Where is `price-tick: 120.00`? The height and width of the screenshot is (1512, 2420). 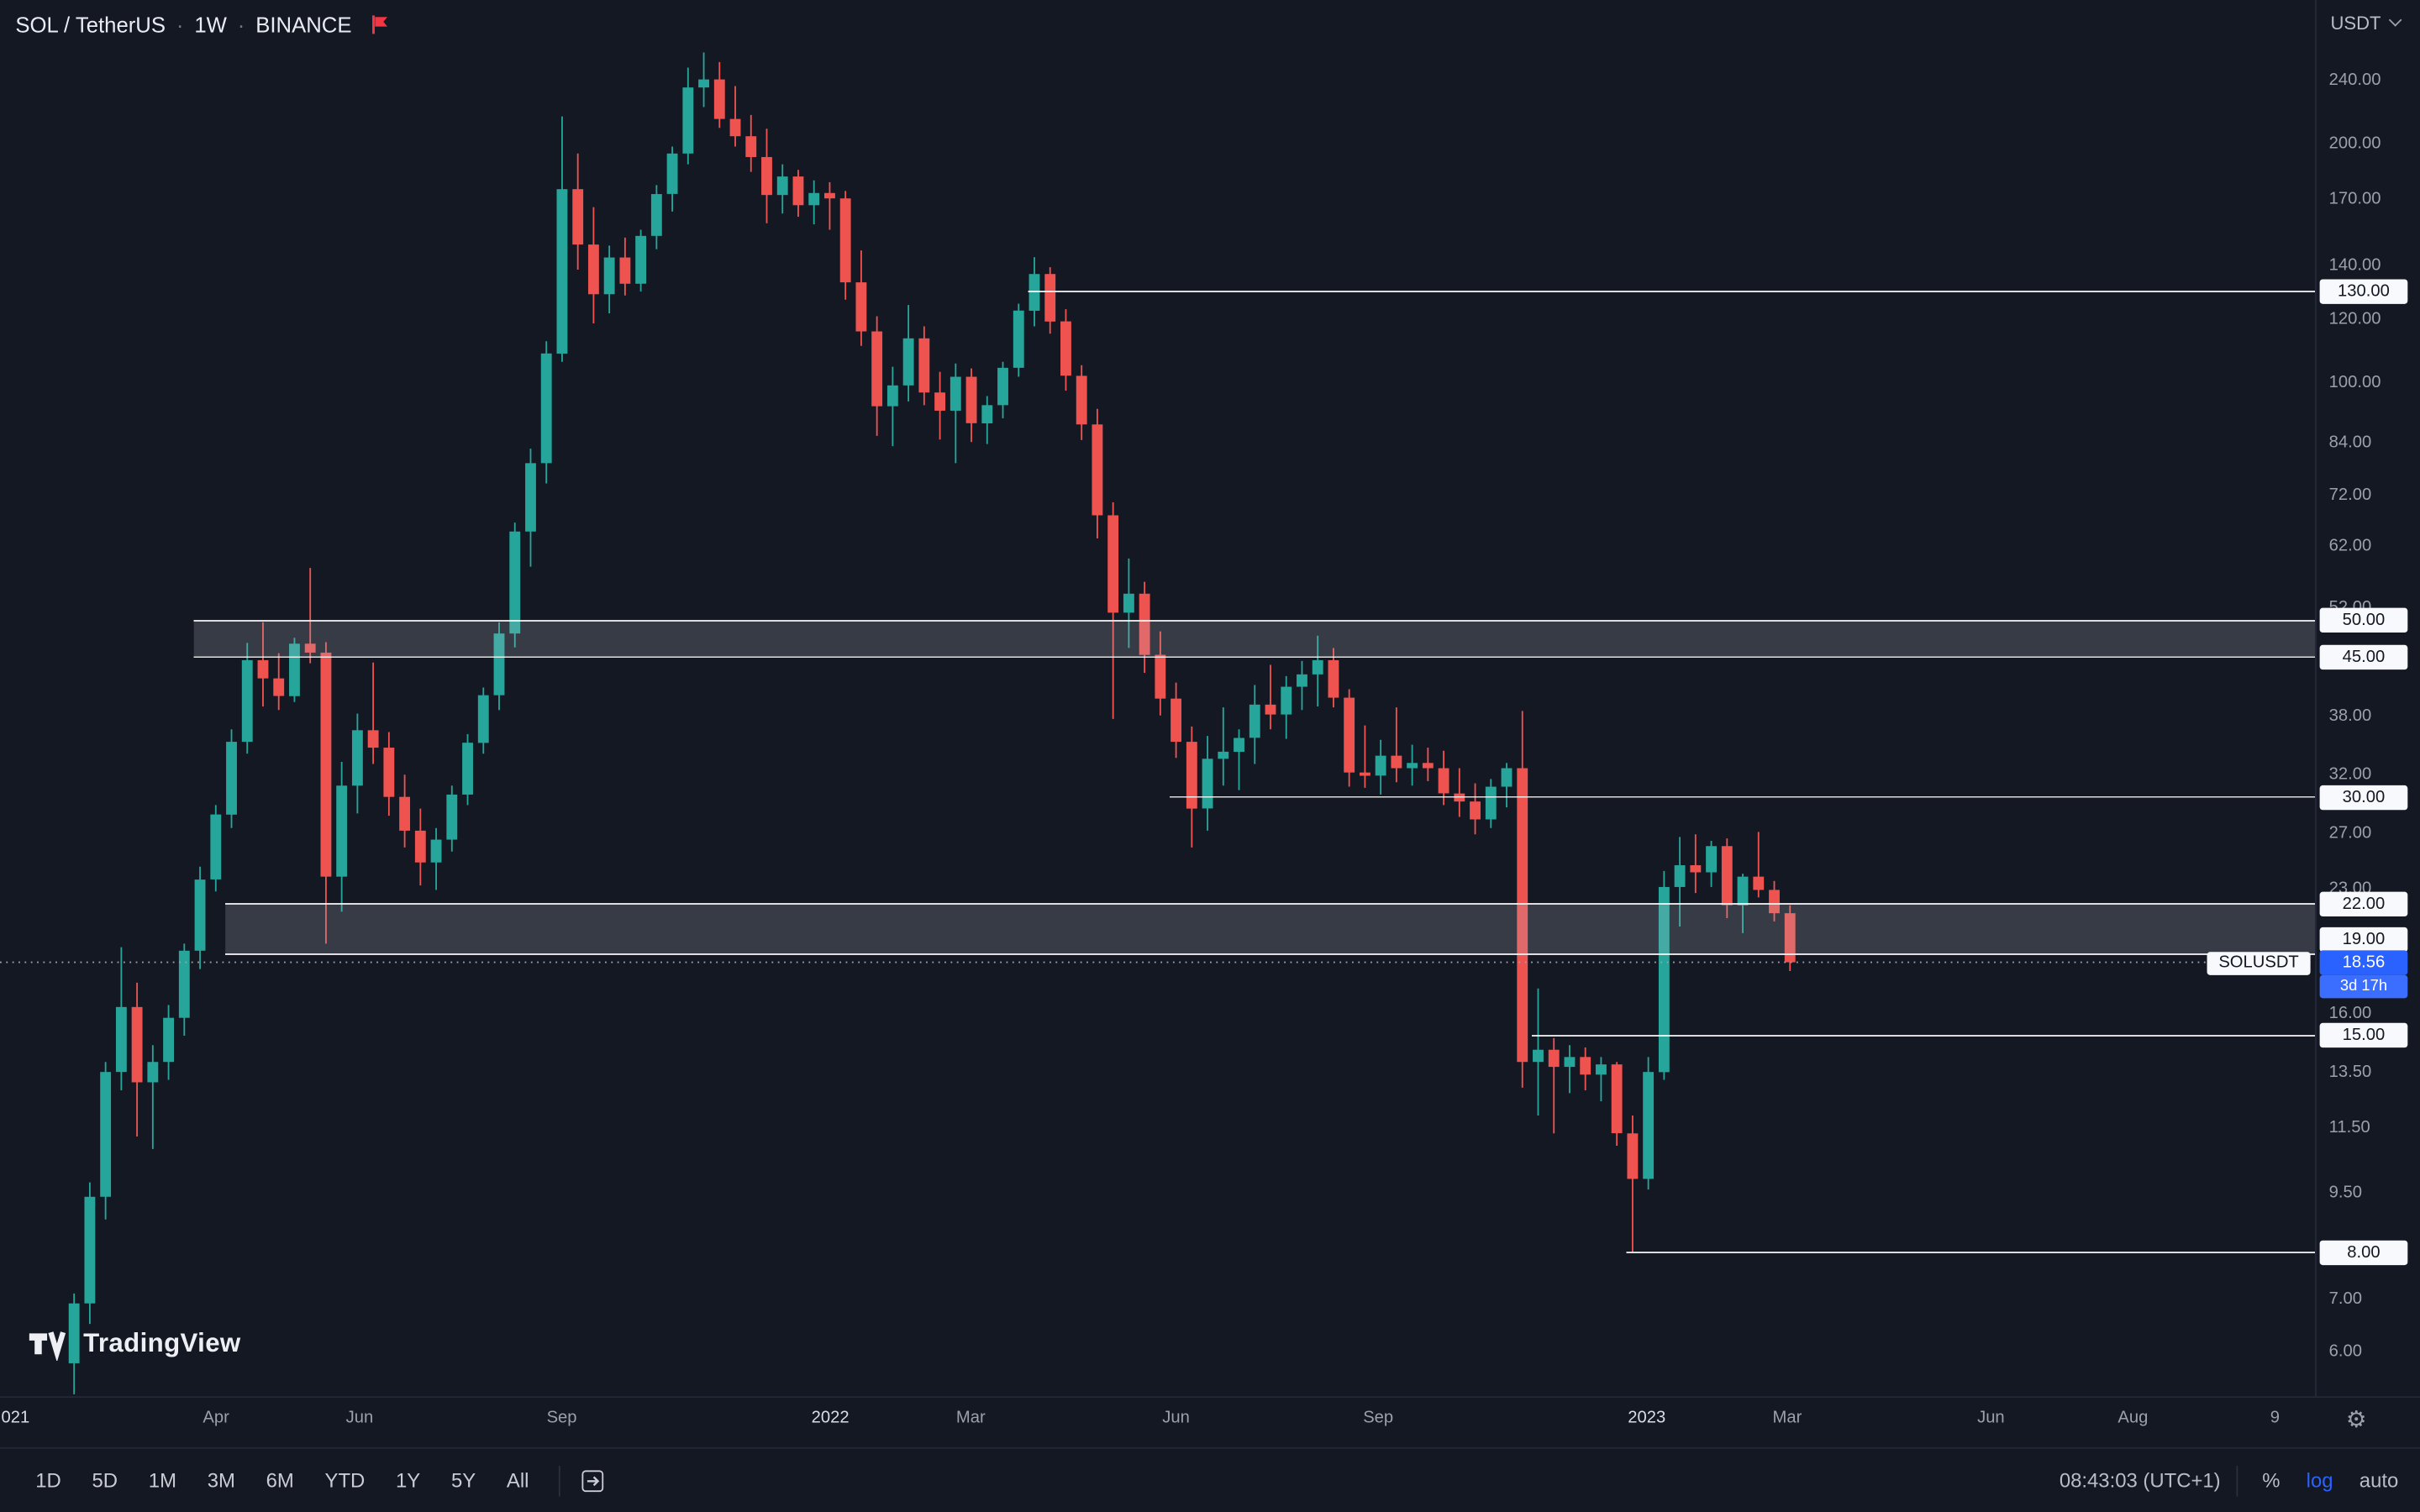
price-tick: 120.00 is located at coordinates (2354, 318).